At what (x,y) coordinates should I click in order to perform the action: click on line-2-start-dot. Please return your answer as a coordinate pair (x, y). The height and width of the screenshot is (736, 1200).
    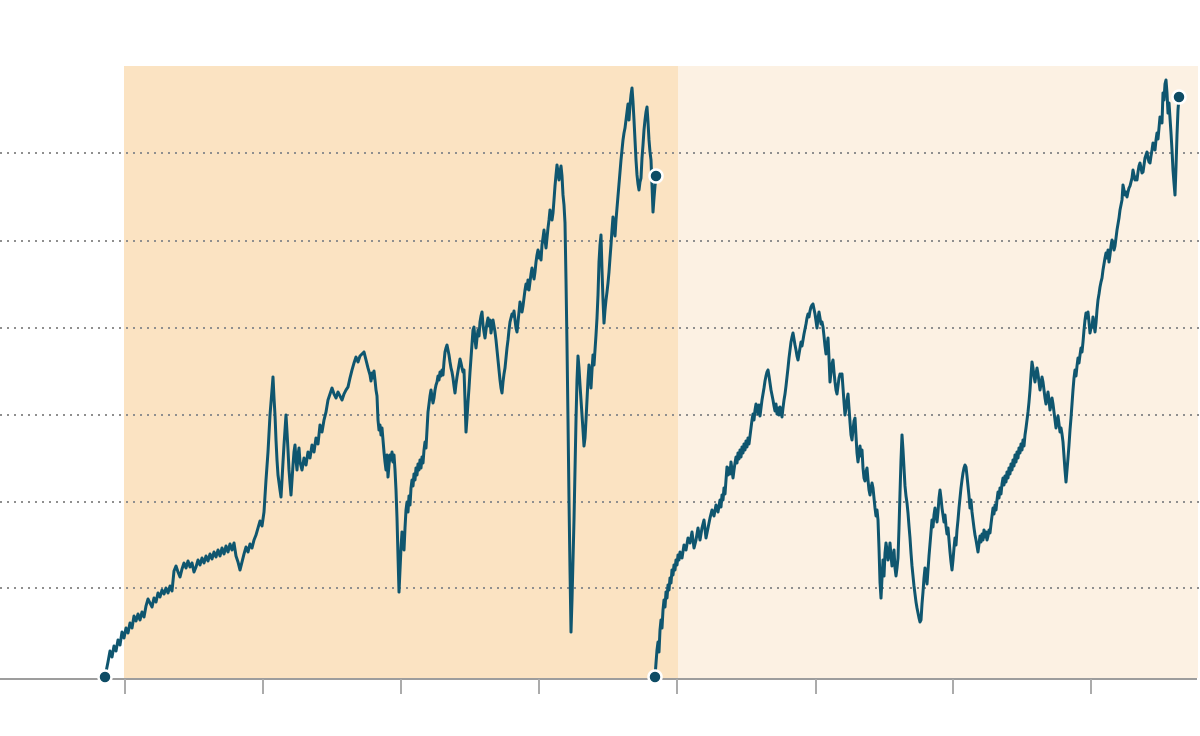
    Looking at the image, I should click on (655, 677).